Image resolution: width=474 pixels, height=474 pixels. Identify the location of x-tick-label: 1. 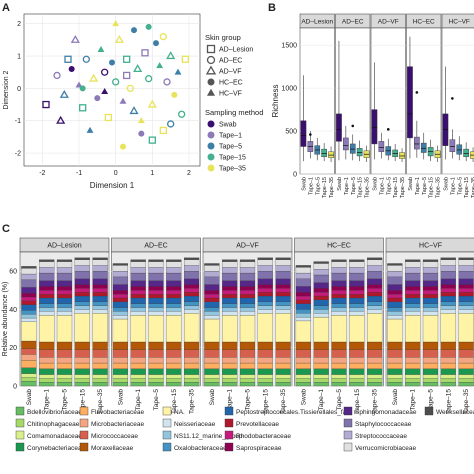
(152, 173).